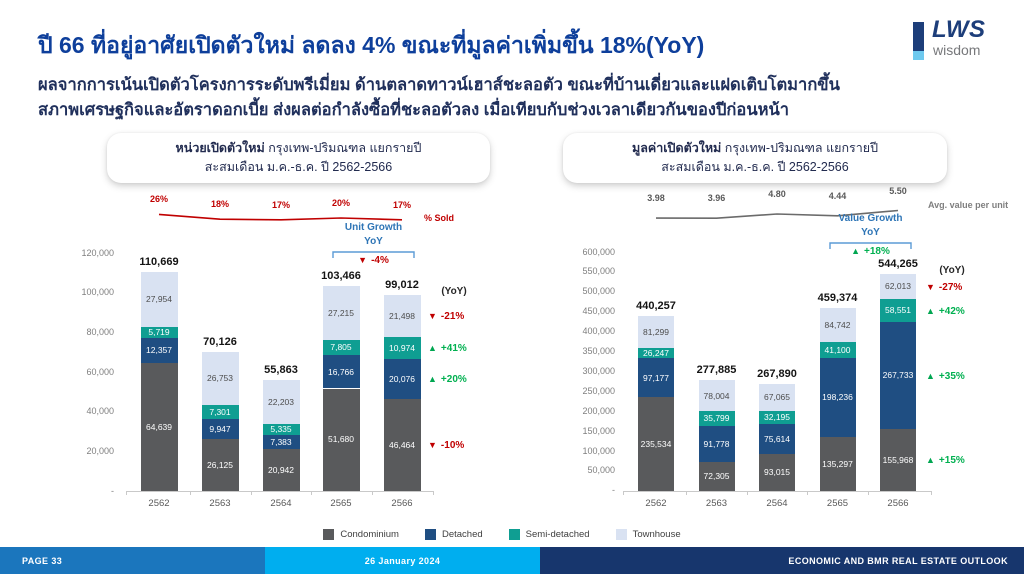 The height and width of the screenshot is (574, 1024). I want to click on bar-segment: 198,236, so click(837, 398).